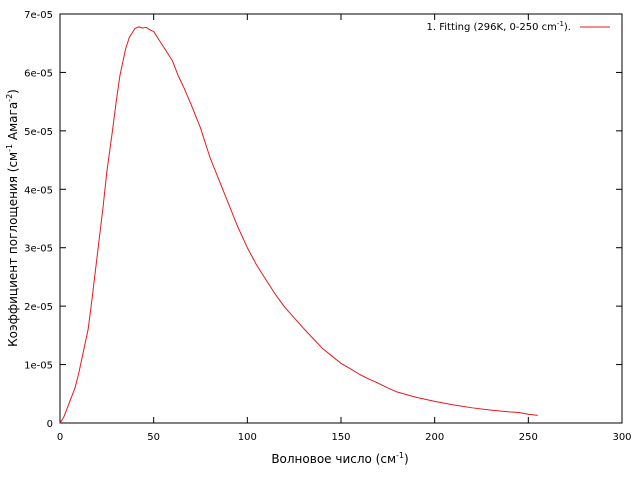 The image size is (640, 480). What do you see at coordinates (38, 249) in the screenshot?
I see `y-tick-label: 3e-05` at bounding box center [38, 249].